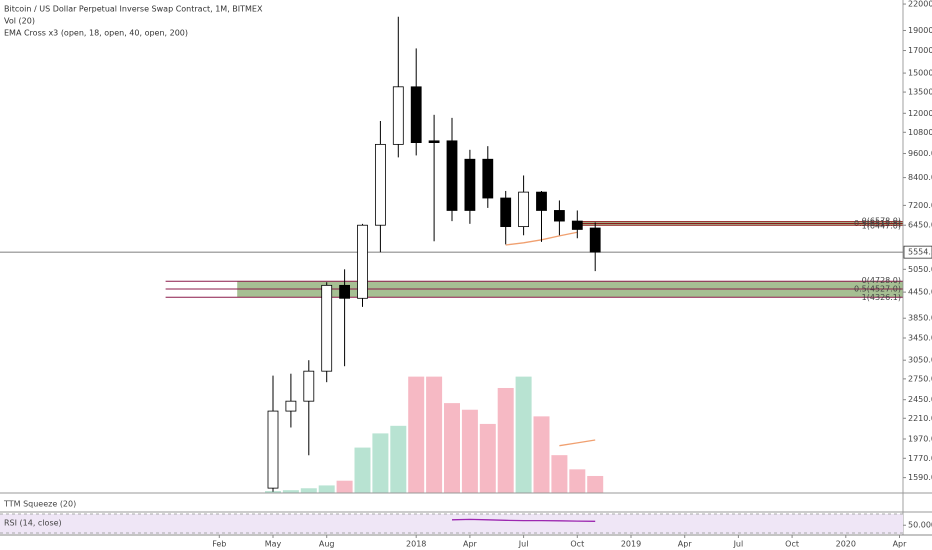 This screenshot has width=932, height=550. I want to click on y-tick-label: 15000.0, so click(920, 73).